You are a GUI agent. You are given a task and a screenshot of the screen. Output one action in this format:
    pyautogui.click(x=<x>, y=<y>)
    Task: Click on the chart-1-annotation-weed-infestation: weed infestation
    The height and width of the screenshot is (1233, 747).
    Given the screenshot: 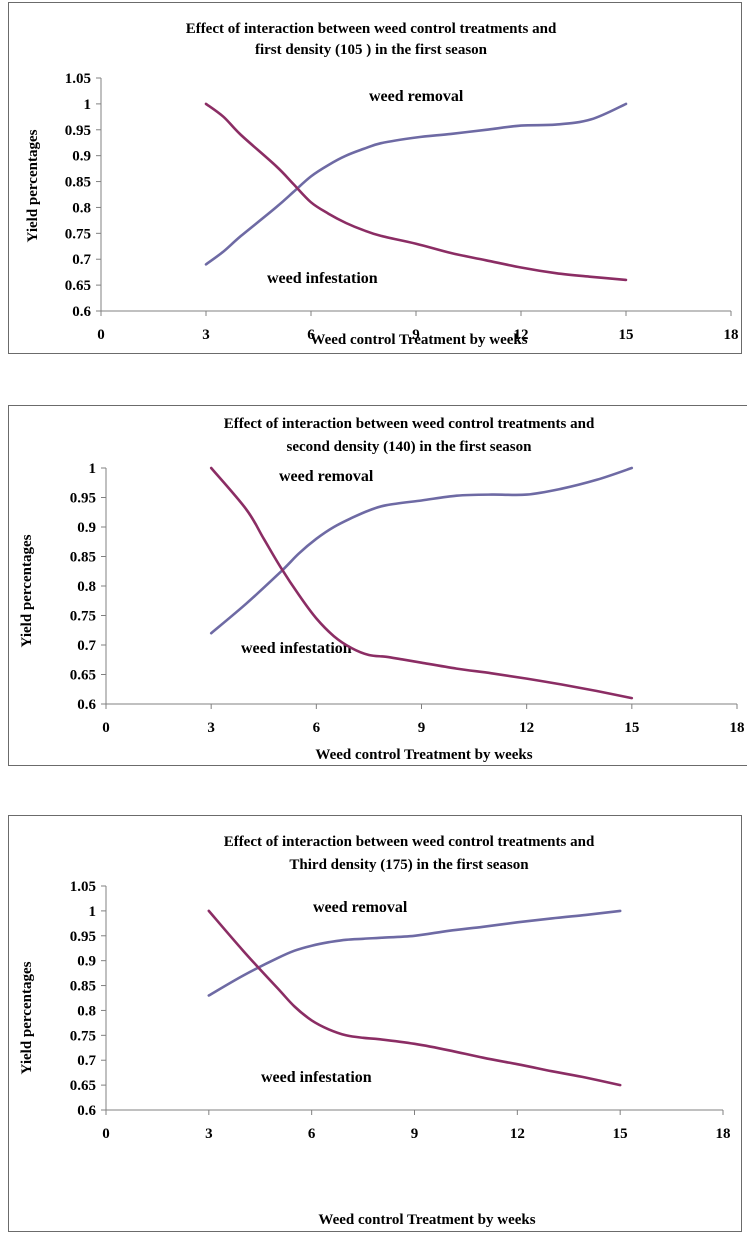 What is the action you would take?
    pyautogui.click(x=322, y=278)
    